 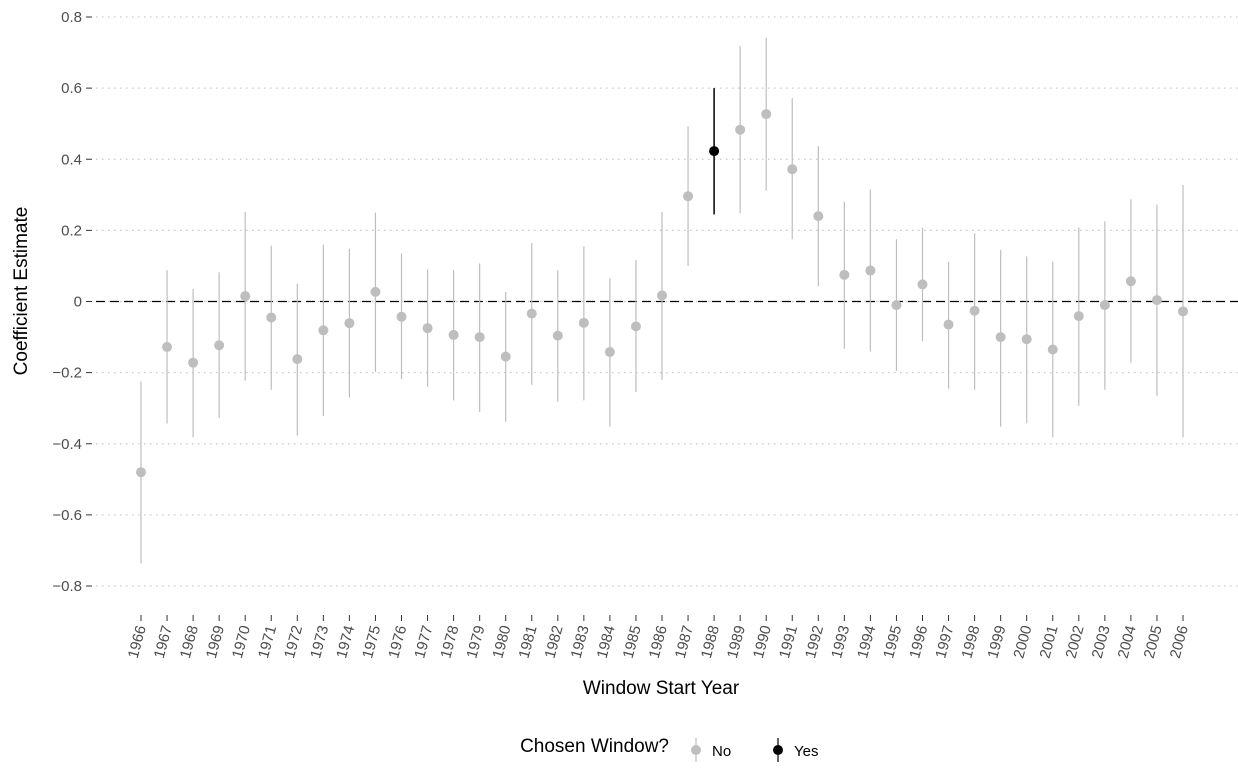 I want to click on legend: Chosen Window? No Yes, so click(x=669, y=749).